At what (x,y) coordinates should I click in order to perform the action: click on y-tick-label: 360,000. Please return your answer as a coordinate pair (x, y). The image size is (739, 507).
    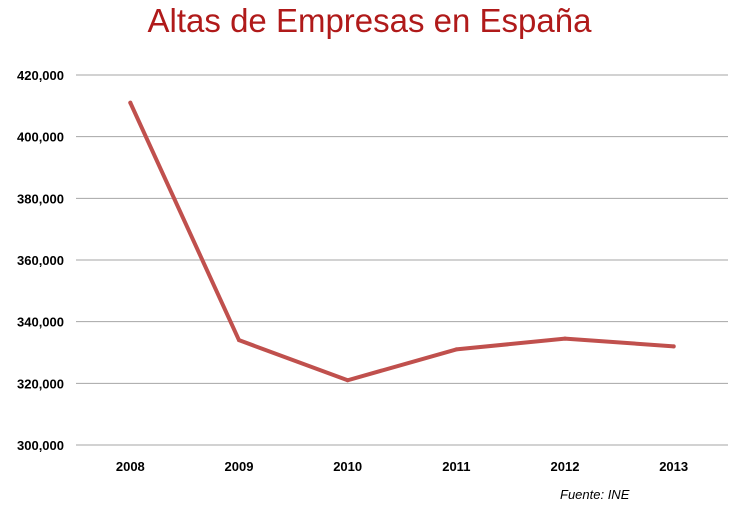
    Looking at the image, I should click on (40, 260).